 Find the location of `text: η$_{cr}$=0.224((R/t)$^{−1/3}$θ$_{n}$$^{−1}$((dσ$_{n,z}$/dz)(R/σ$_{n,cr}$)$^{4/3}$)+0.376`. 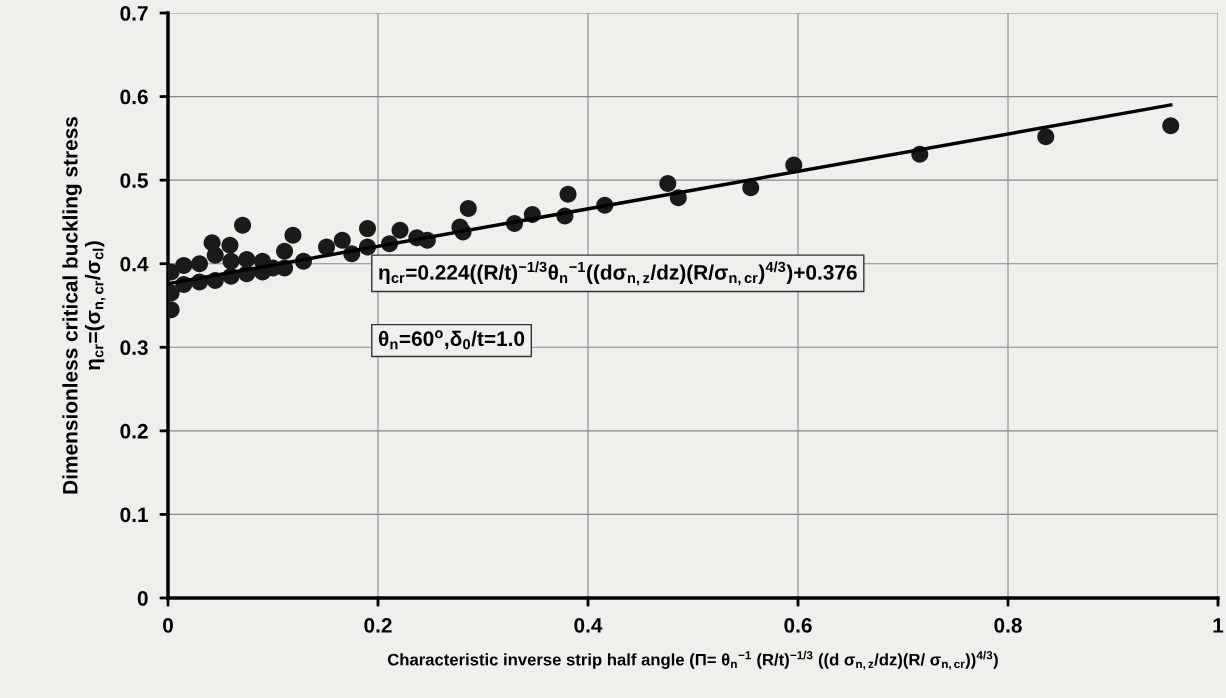

text: η$_{cr}$=0.224((R/t)$^{−1/3}$θ$_{n}$$^{−1}$((dσ$_{n,z}$/dz)(R/σ$_{n,cr}$)$^{4/3}$)+0.376 is located at coordinates (618, 273).